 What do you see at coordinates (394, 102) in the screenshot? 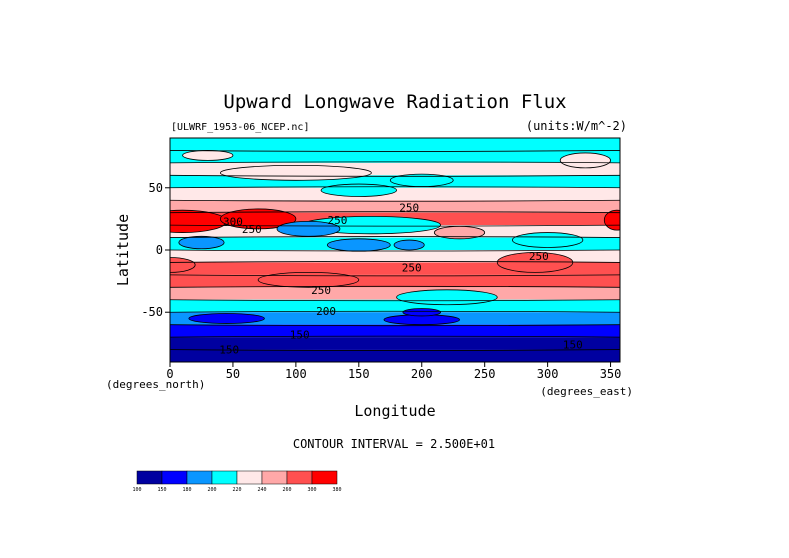
I see `chart-title: Upward Longwave Radiation Flux` at bounding box center [394, 102].